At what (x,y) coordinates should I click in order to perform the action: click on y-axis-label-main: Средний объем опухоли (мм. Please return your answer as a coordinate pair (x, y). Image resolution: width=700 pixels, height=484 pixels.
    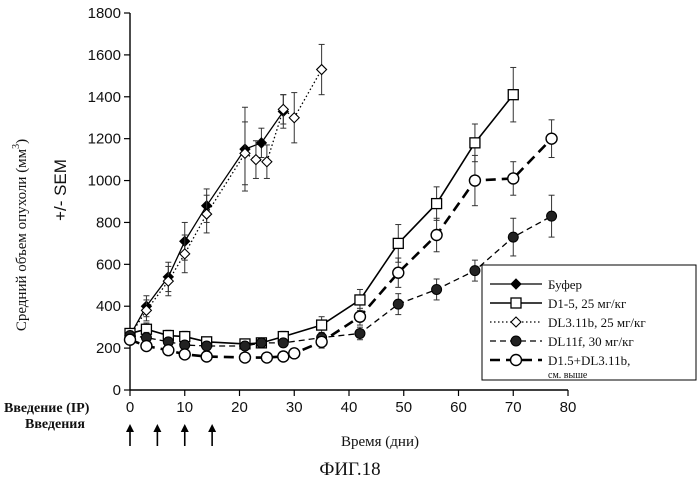
    Looking at the image, I should click on (22, 239).